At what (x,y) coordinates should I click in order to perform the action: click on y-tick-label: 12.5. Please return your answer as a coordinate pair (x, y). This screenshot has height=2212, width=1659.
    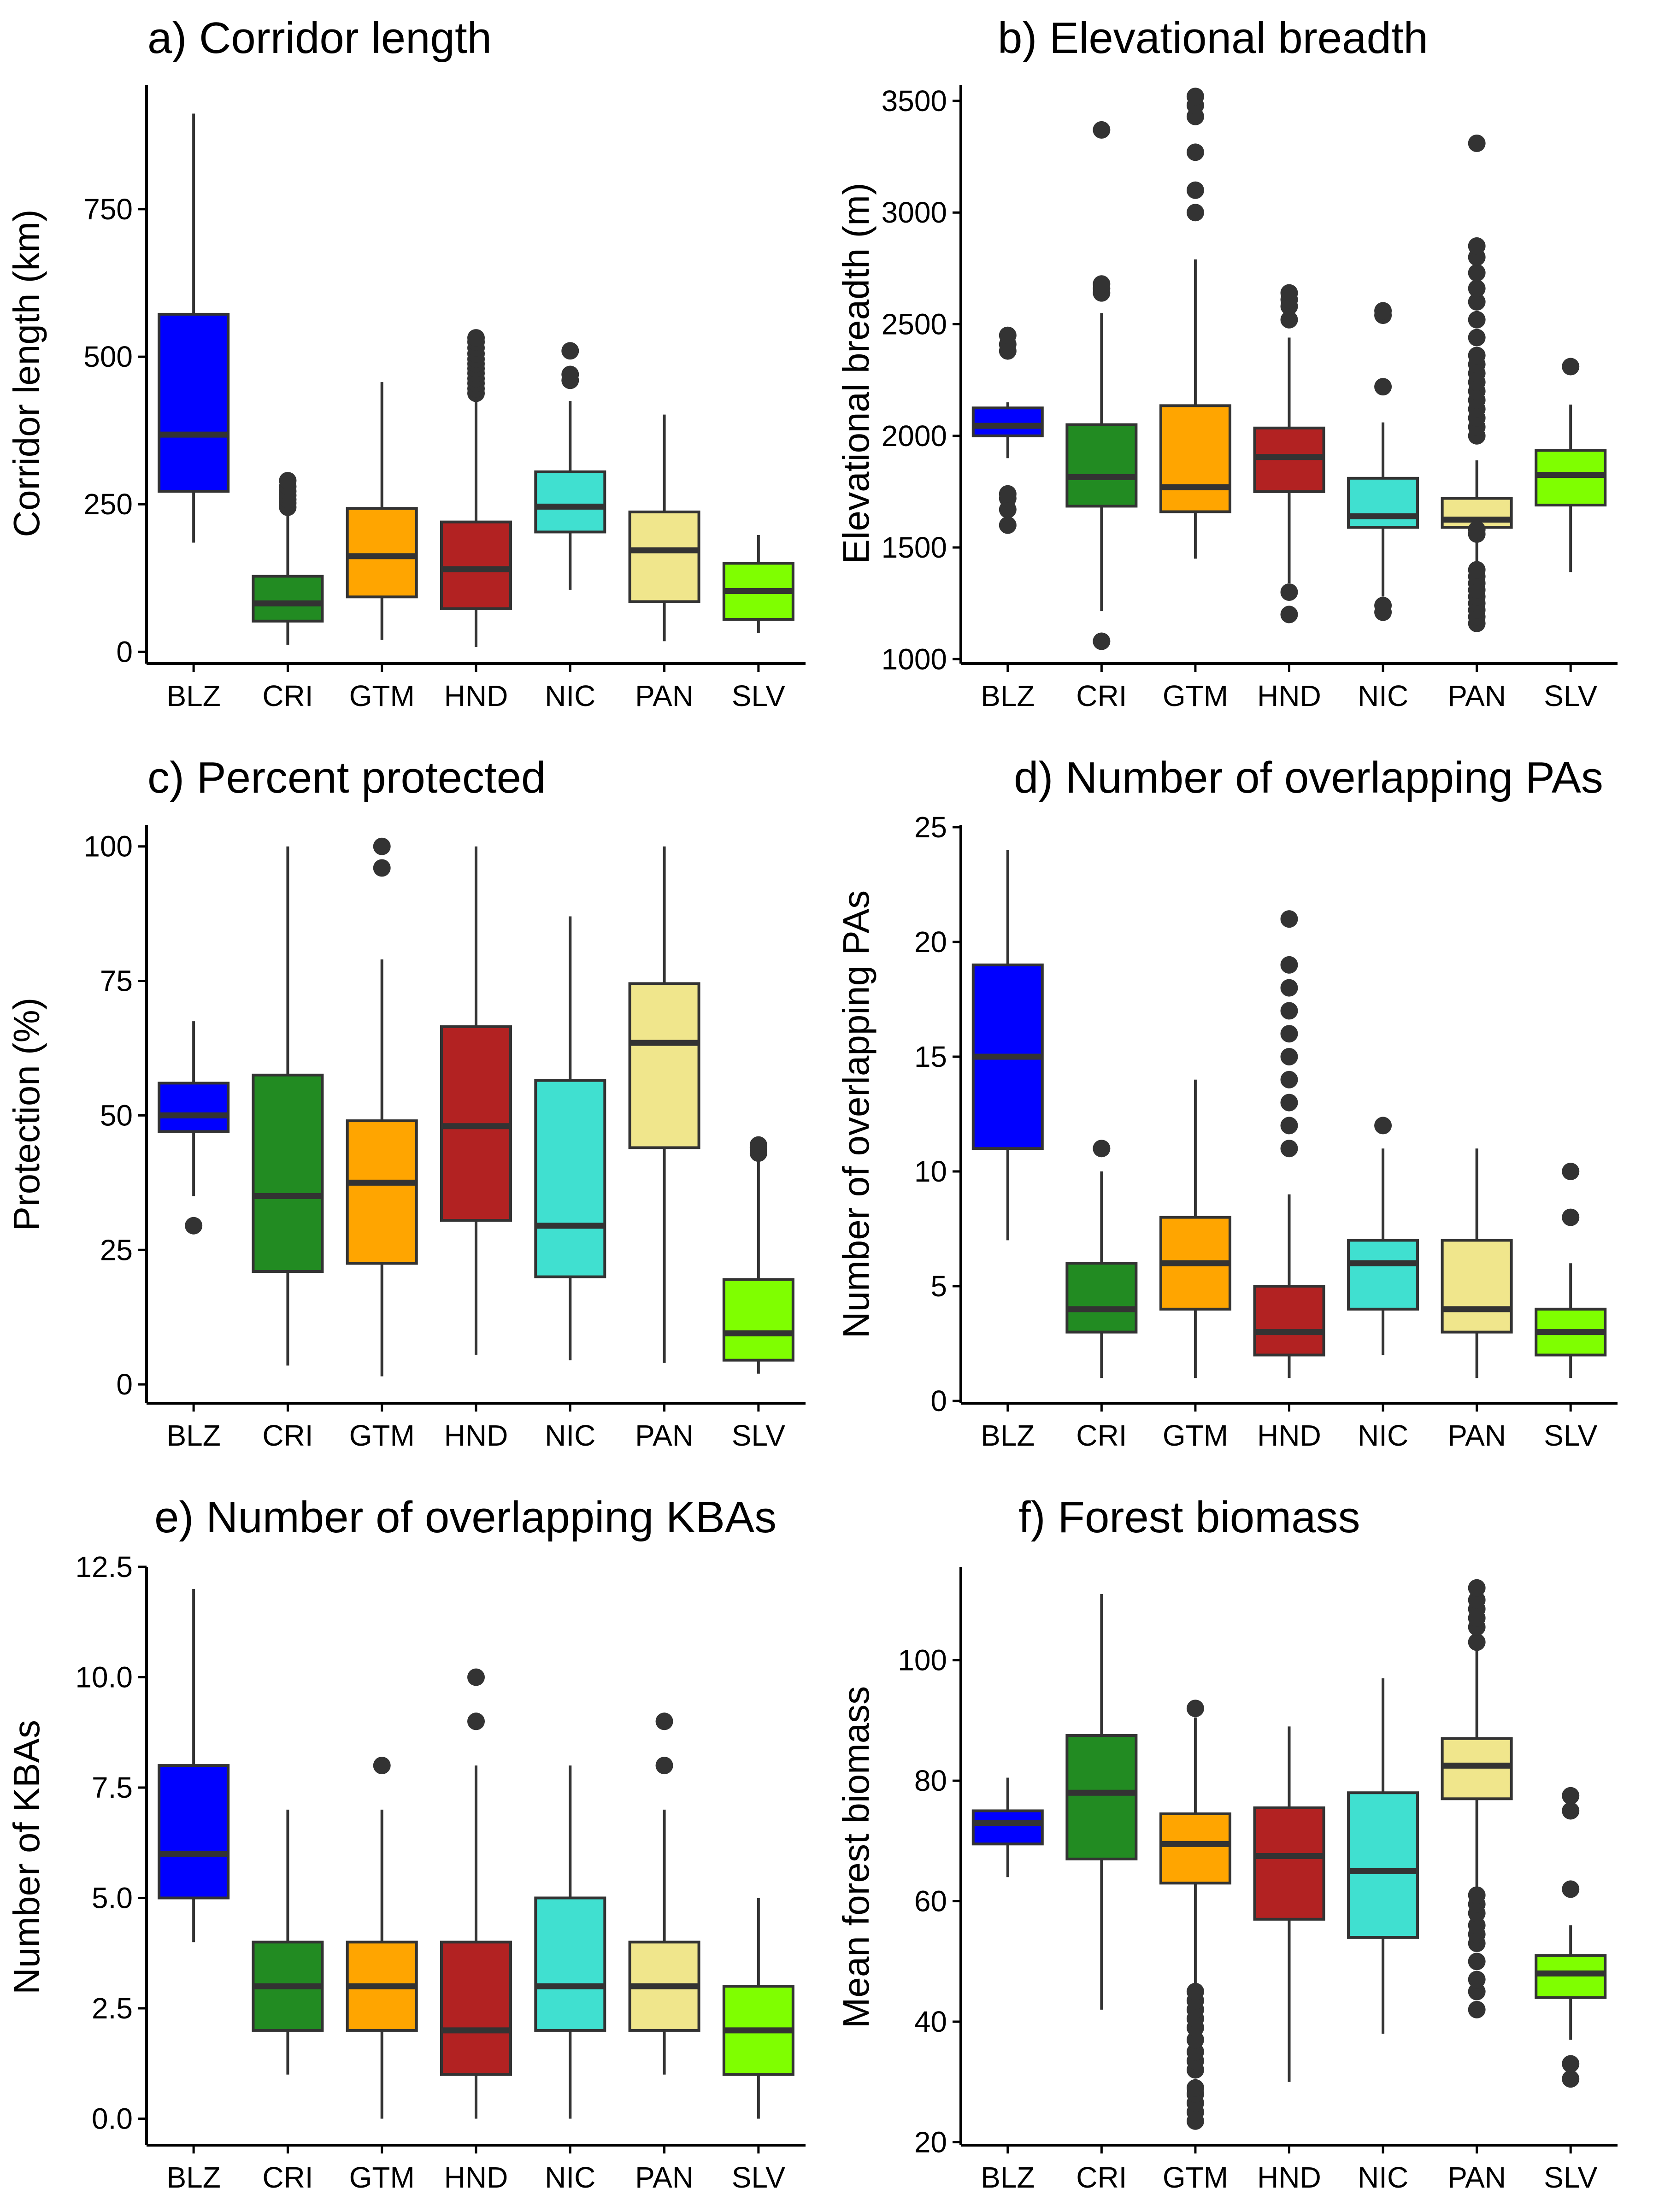
    Looking at the image, I should click on (104, 1566).